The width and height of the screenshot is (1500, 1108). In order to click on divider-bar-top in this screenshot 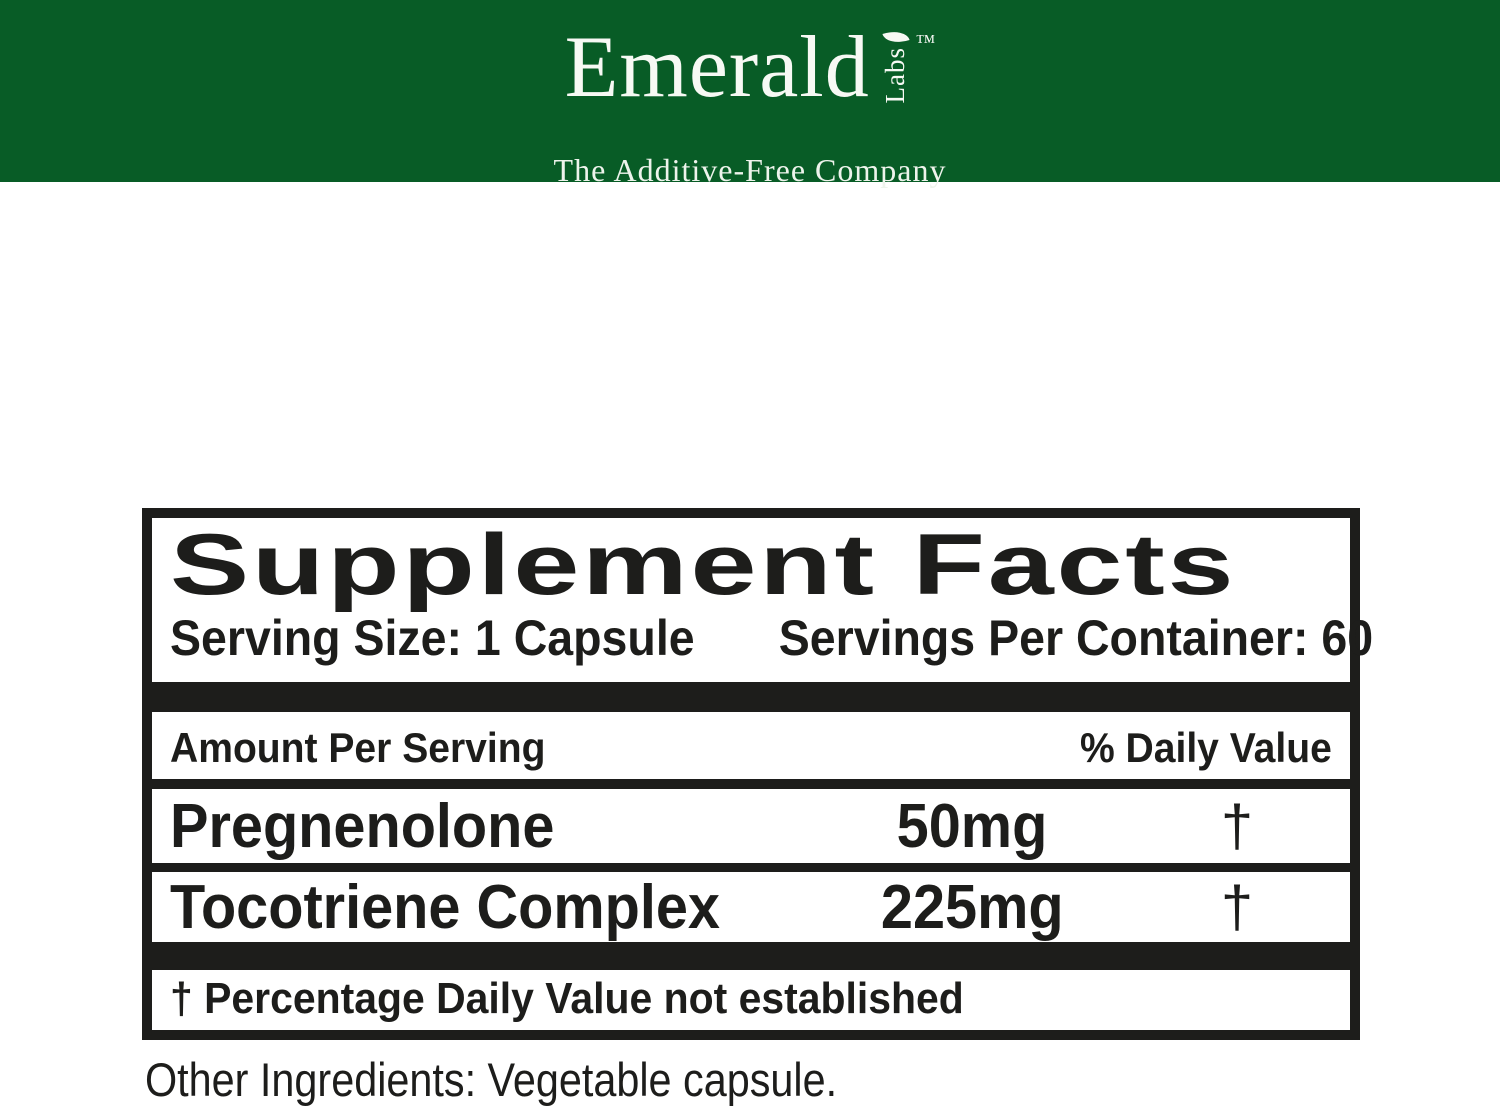, I will do `click(751, 697)`.